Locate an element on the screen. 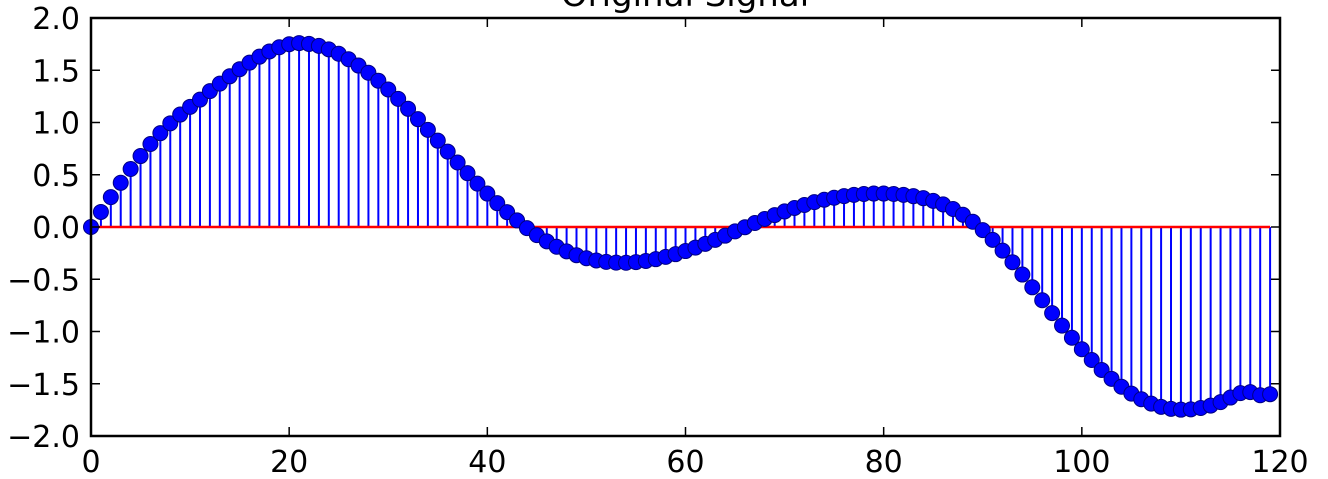 Image resolution: width=1328 pixels, height=479 pixels. y-tick-label: −1.0 is located at coordinates (43, 333).